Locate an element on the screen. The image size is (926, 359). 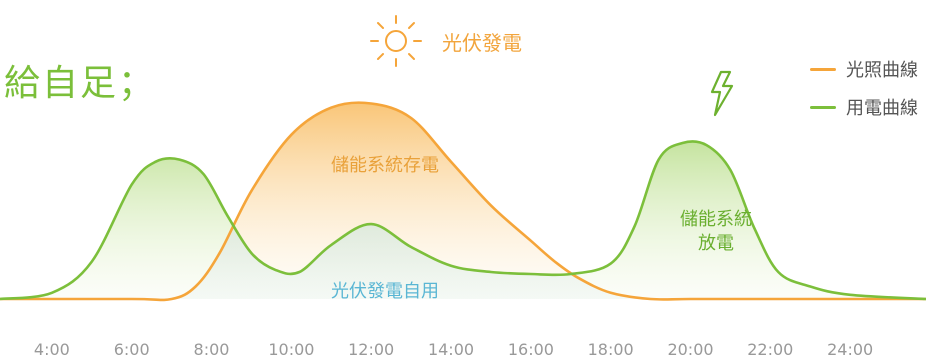
legend-label: 用電曲線 is located at coordinates (882, 108).